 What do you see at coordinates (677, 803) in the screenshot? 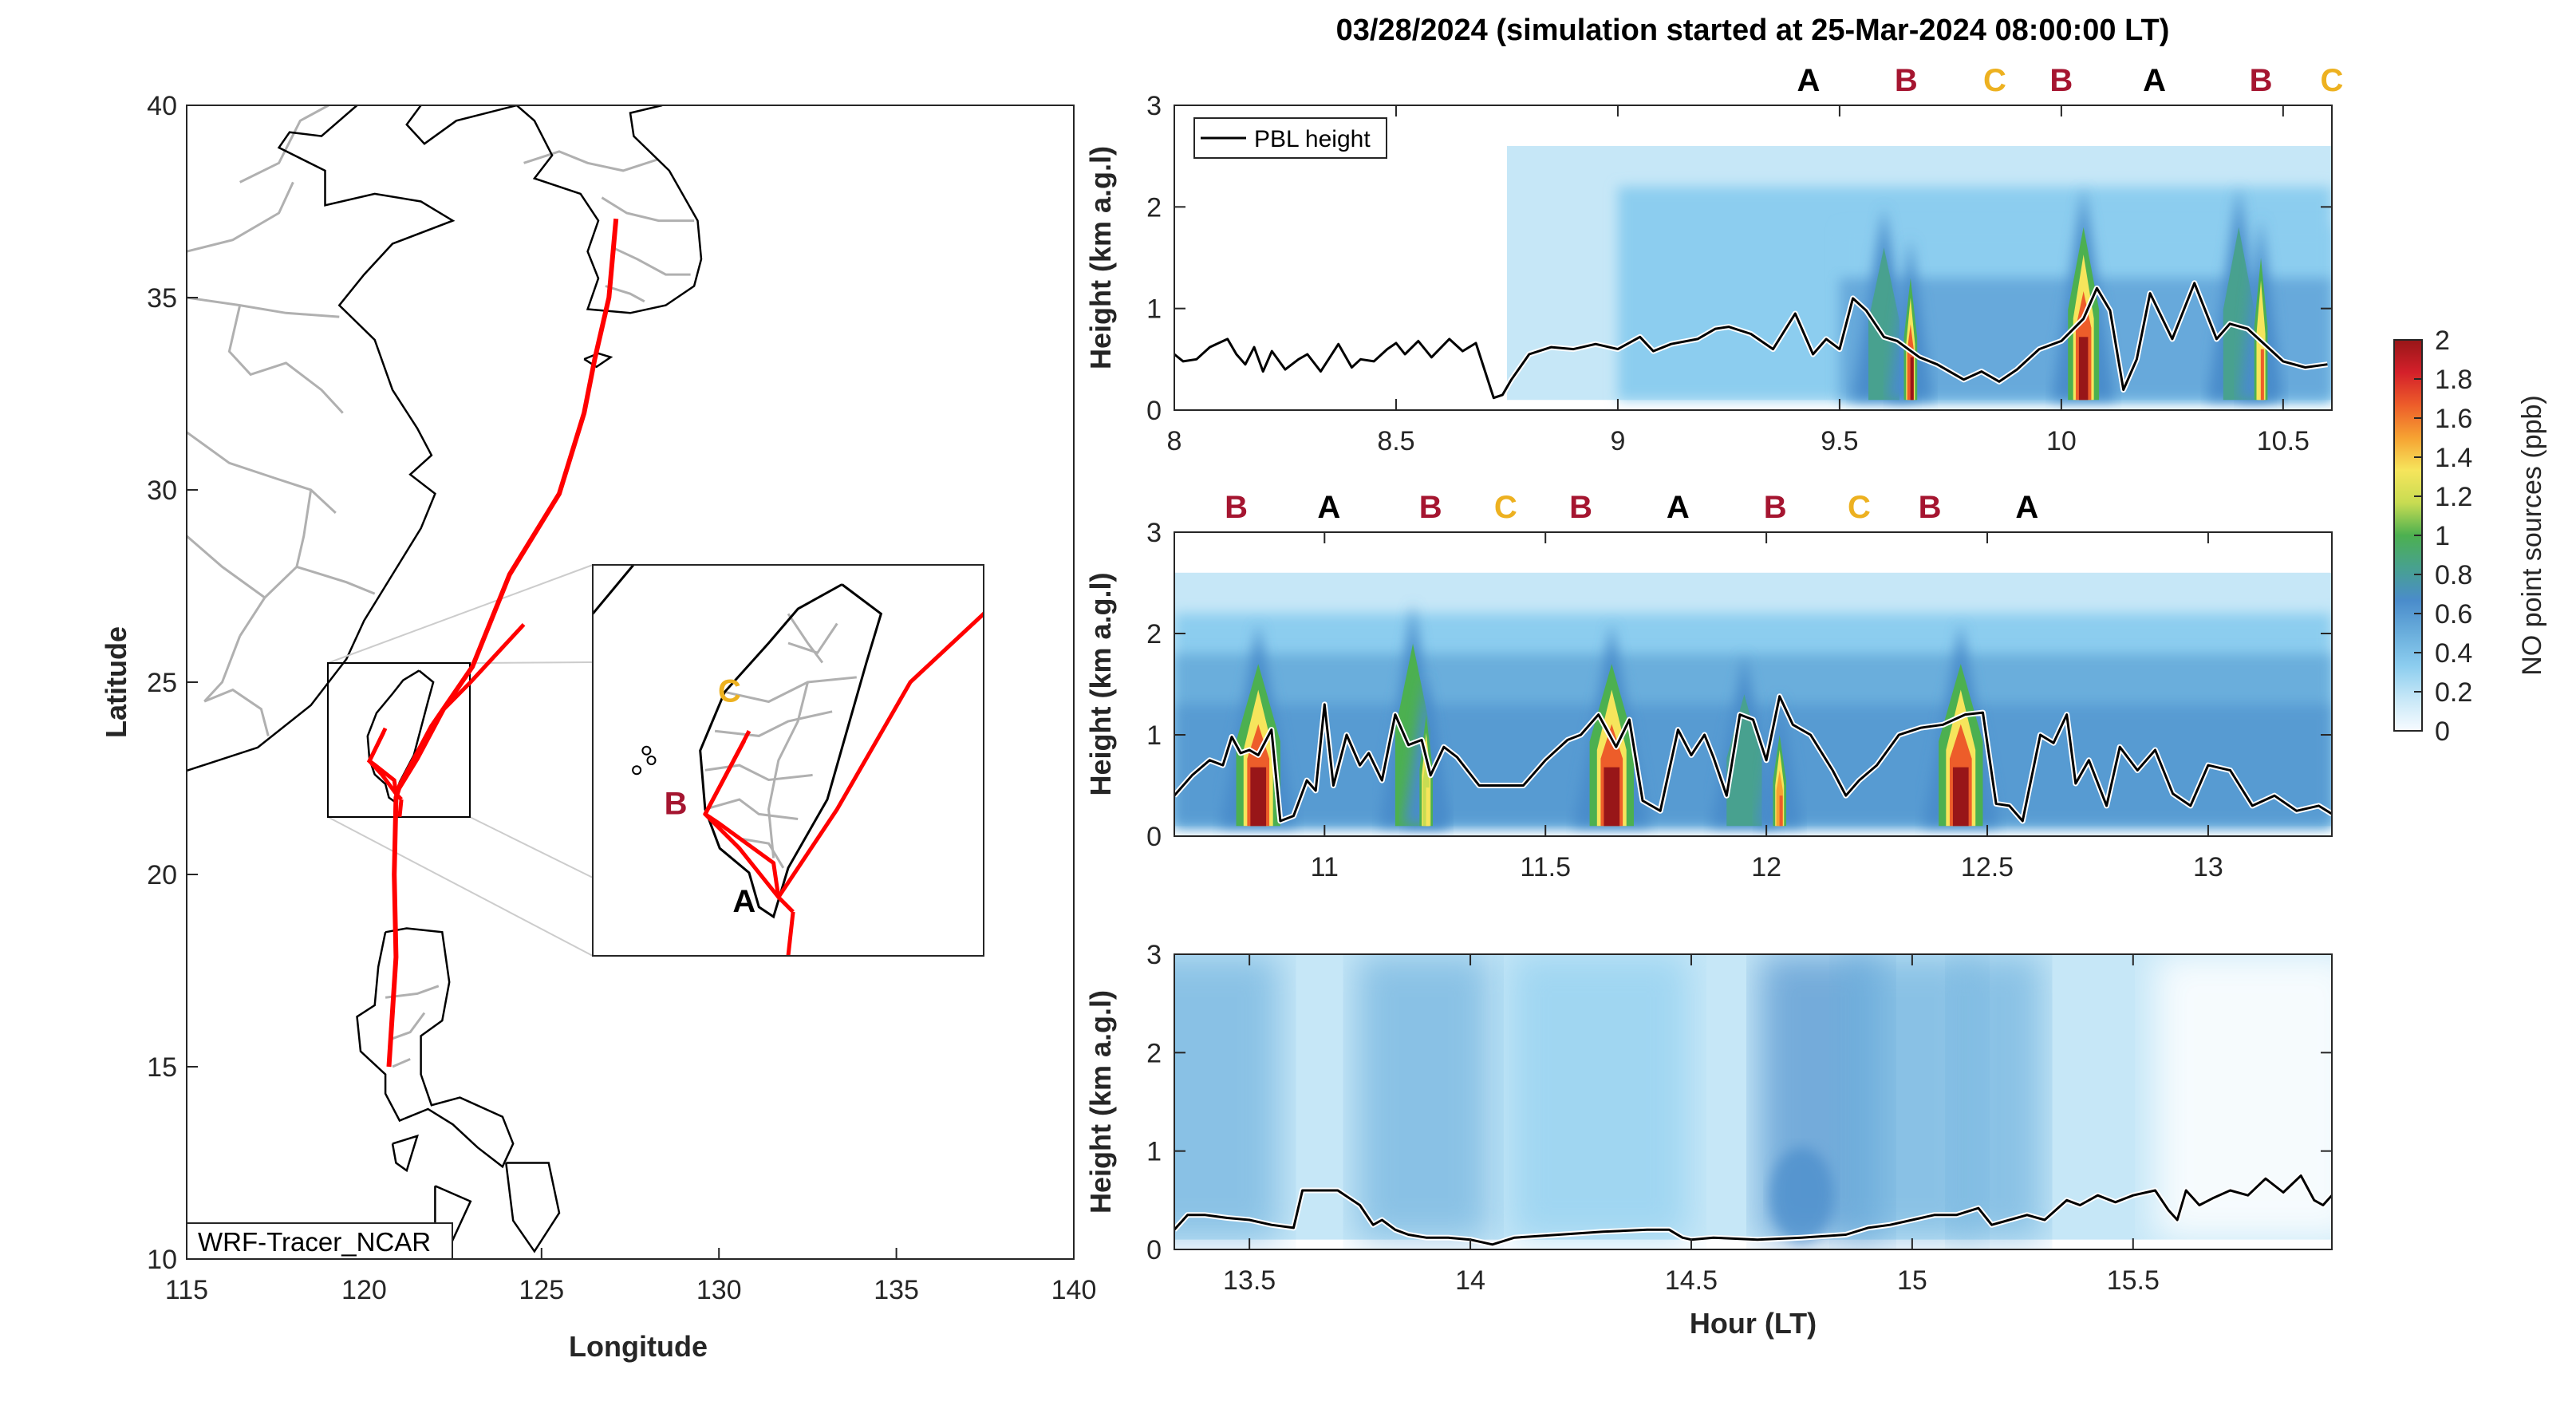
I see `site-label-b: B` at bounding box center [677, 803].